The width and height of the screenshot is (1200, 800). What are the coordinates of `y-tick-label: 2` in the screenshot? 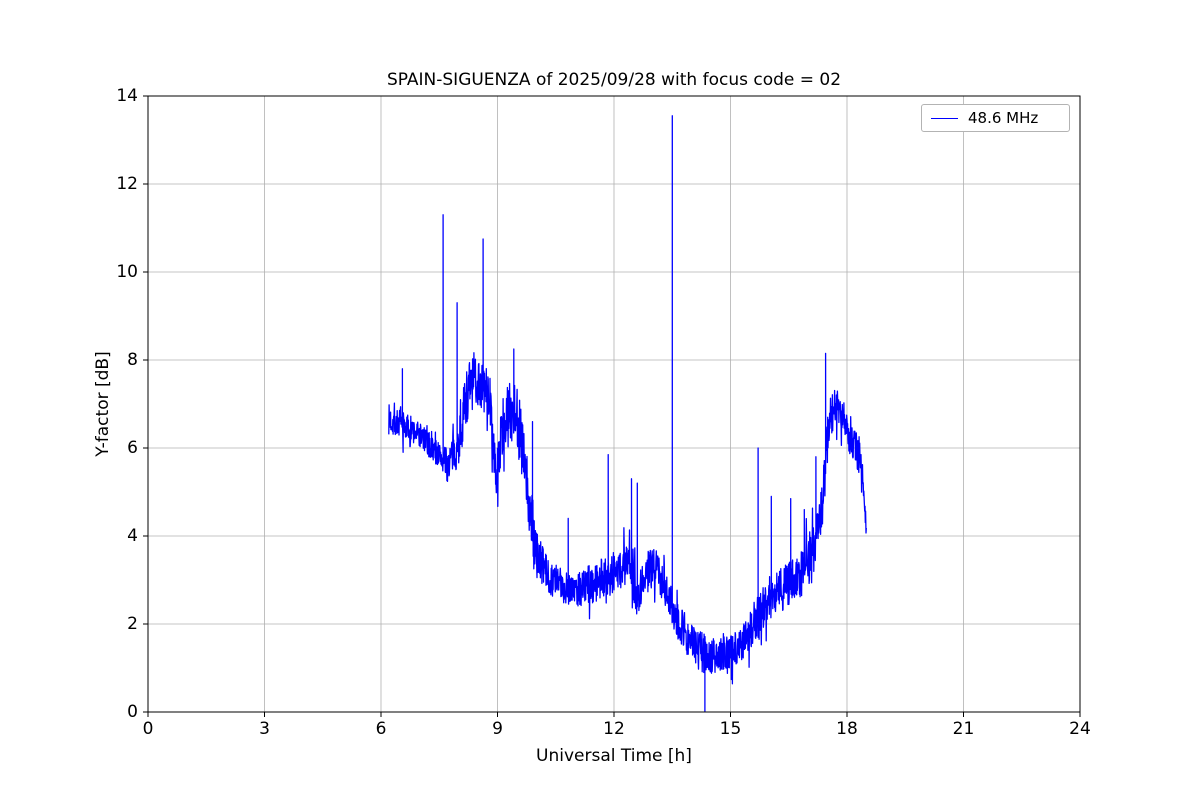 It's located at (132, 624).